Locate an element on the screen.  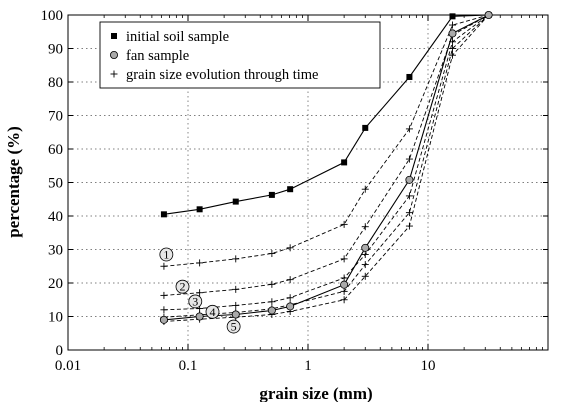
x-tick-label: 1 is located at coordinates (308, 366).